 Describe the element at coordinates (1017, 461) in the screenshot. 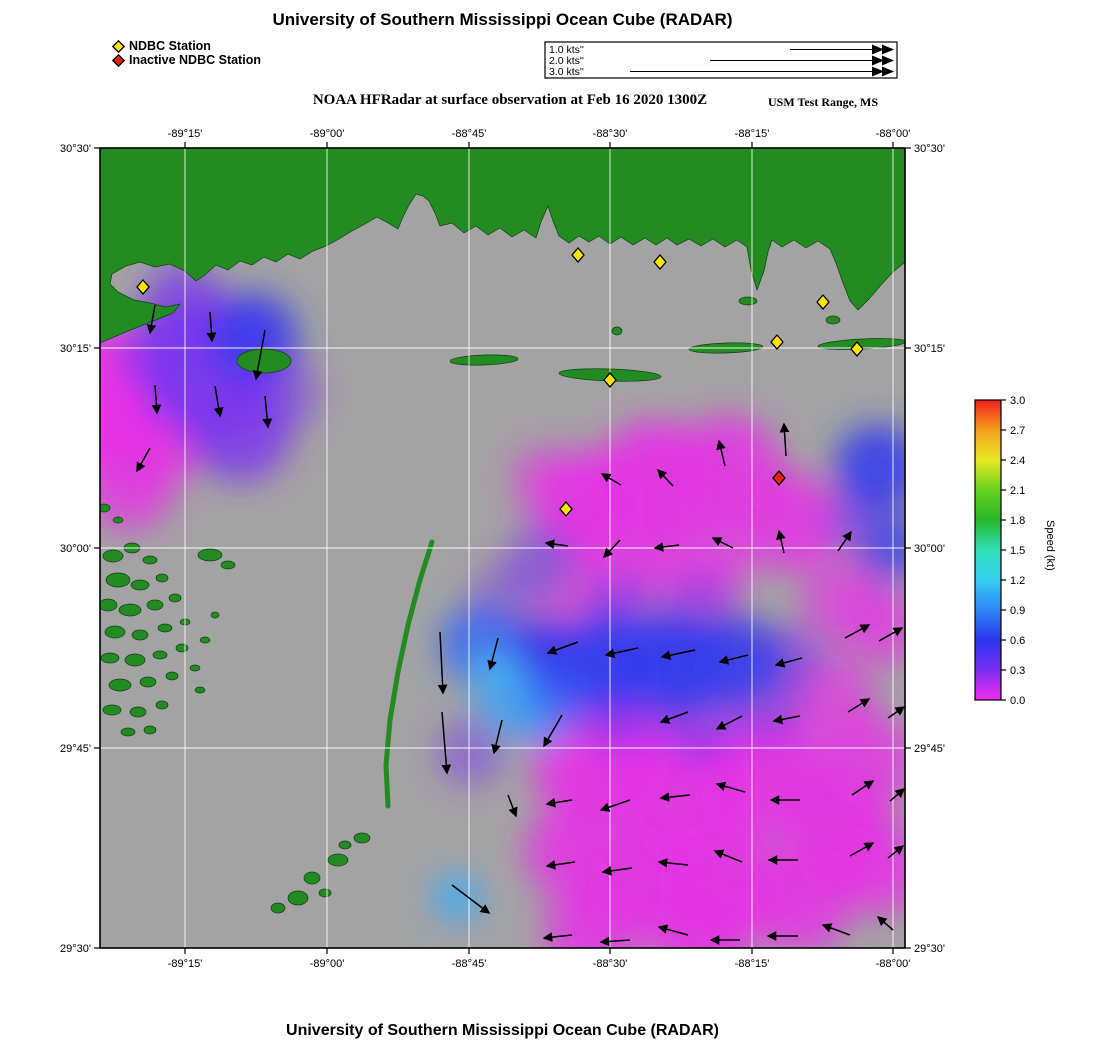

I see `colorbar-tick-label: 2.4` at that location.